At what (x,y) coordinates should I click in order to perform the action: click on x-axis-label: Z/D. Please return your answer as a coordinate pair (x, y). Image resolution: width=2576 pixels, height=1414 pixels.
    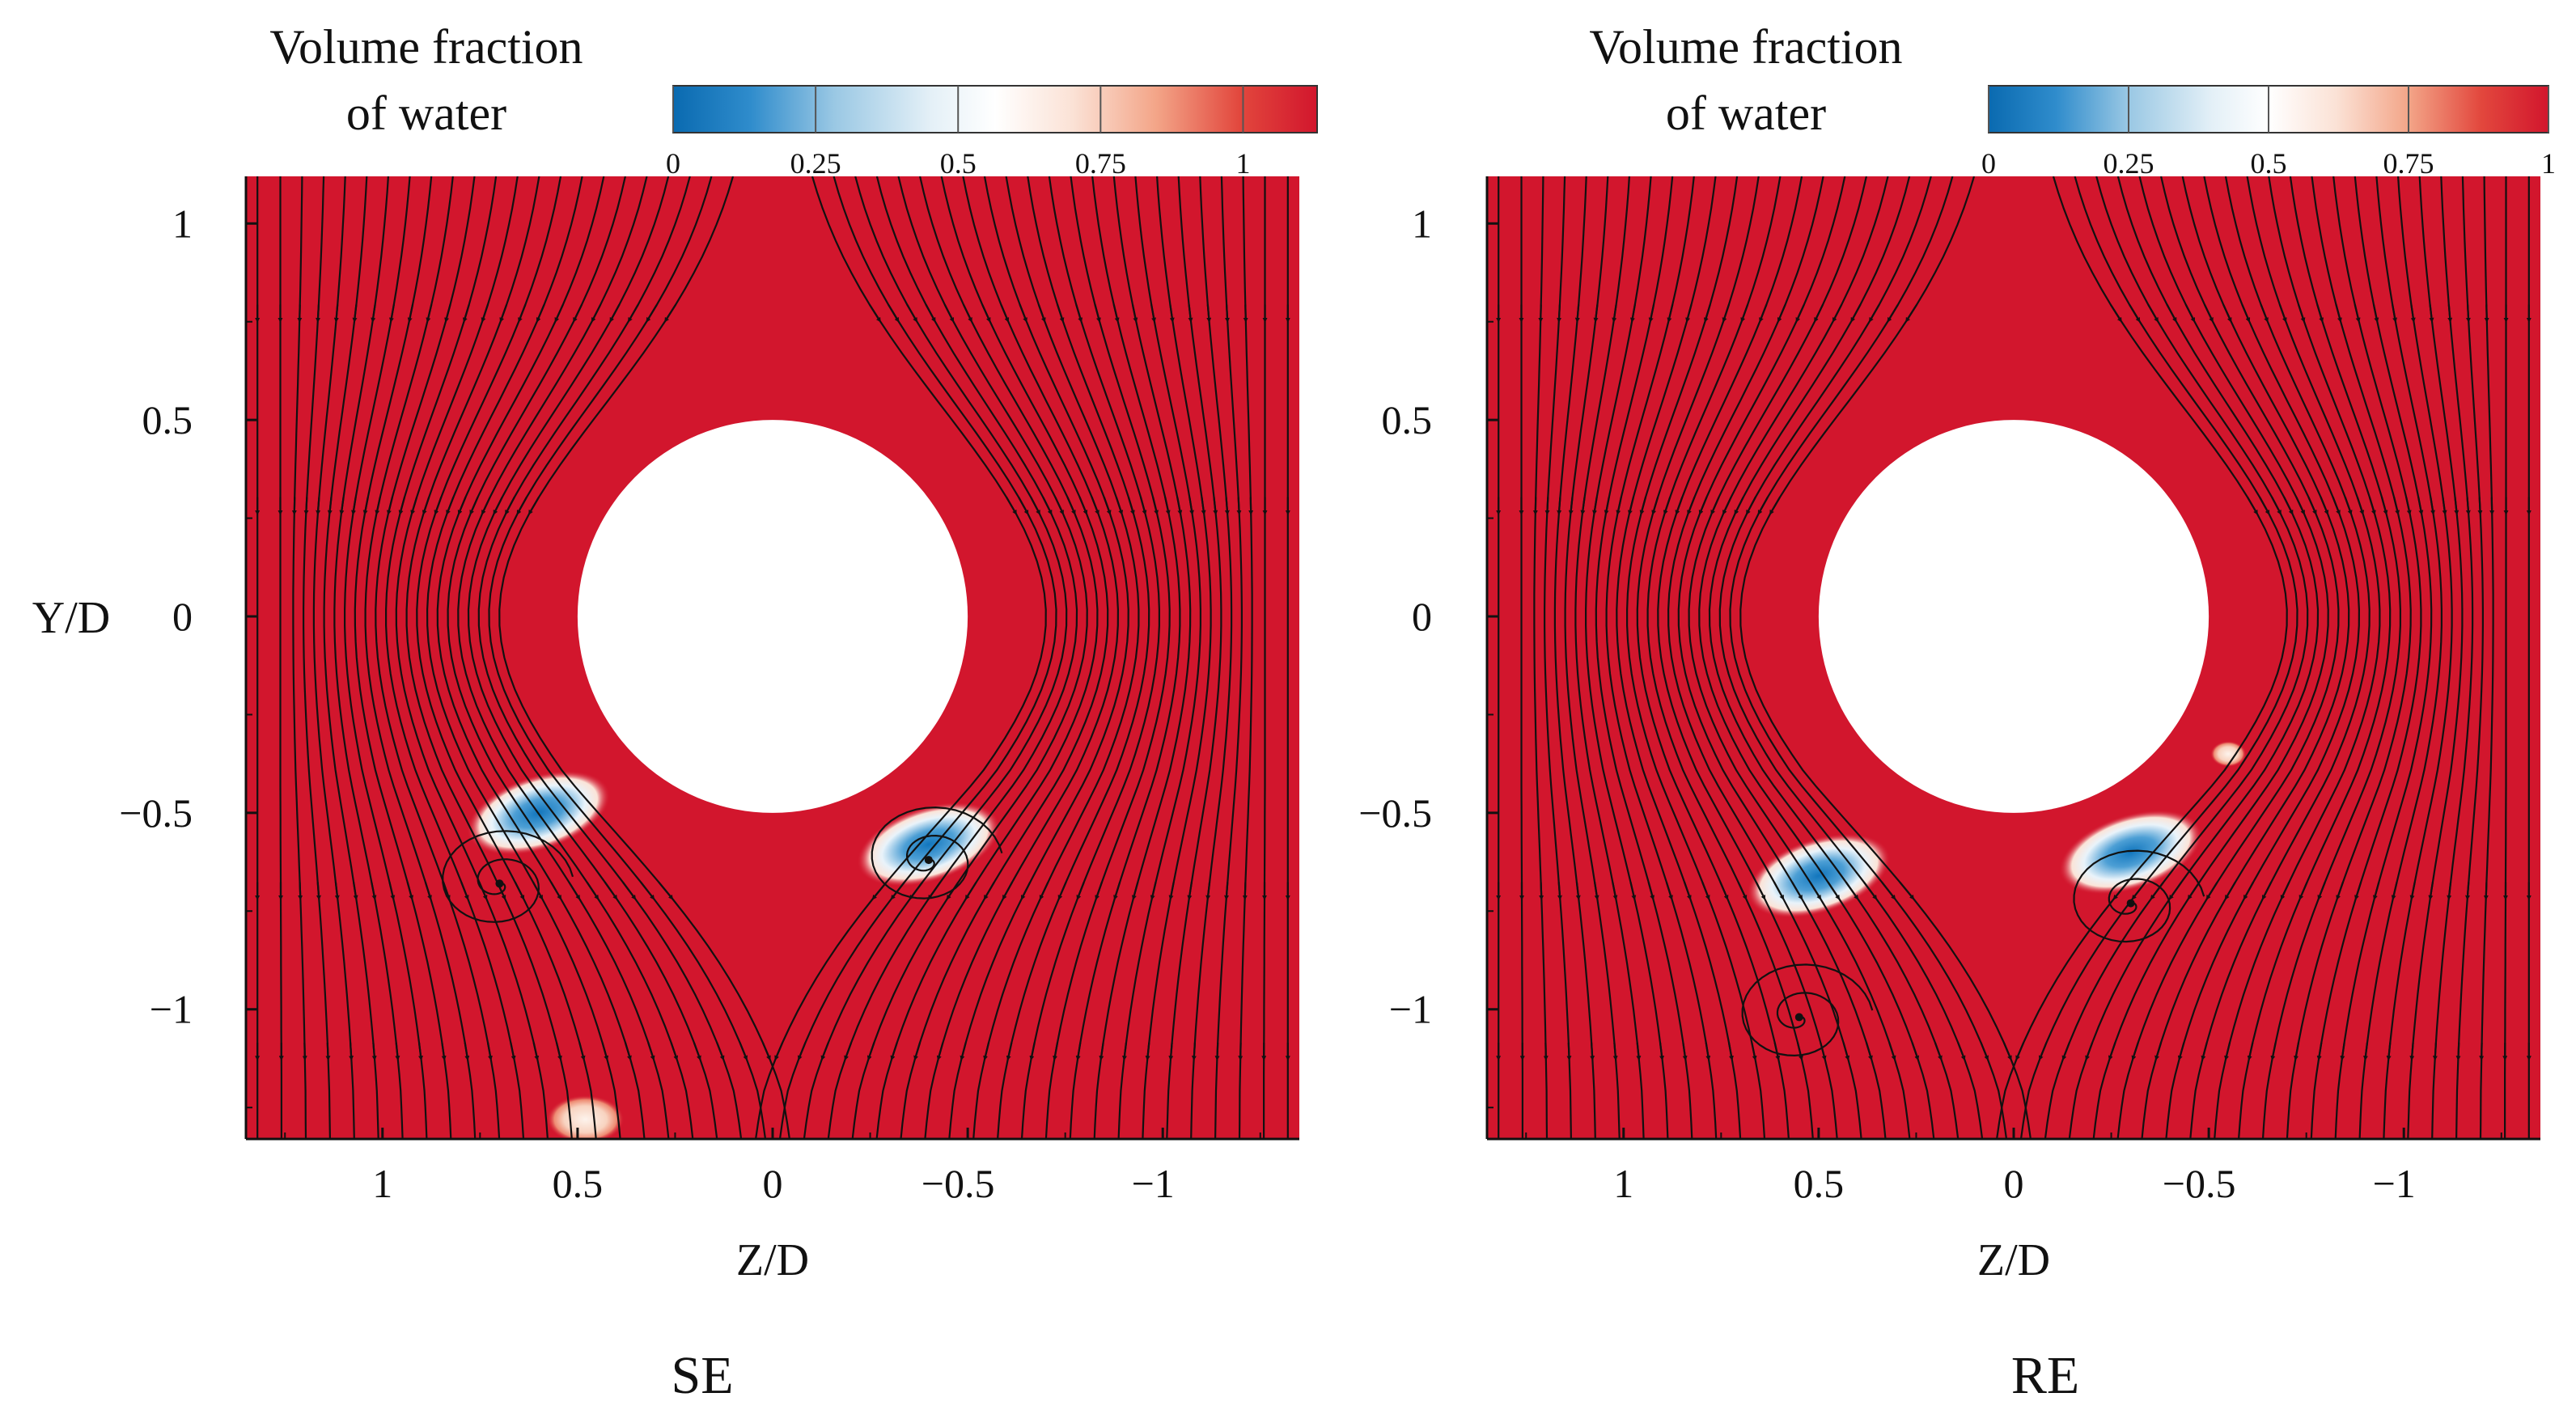
    Looking at the image, I should click on (2013, 1260).